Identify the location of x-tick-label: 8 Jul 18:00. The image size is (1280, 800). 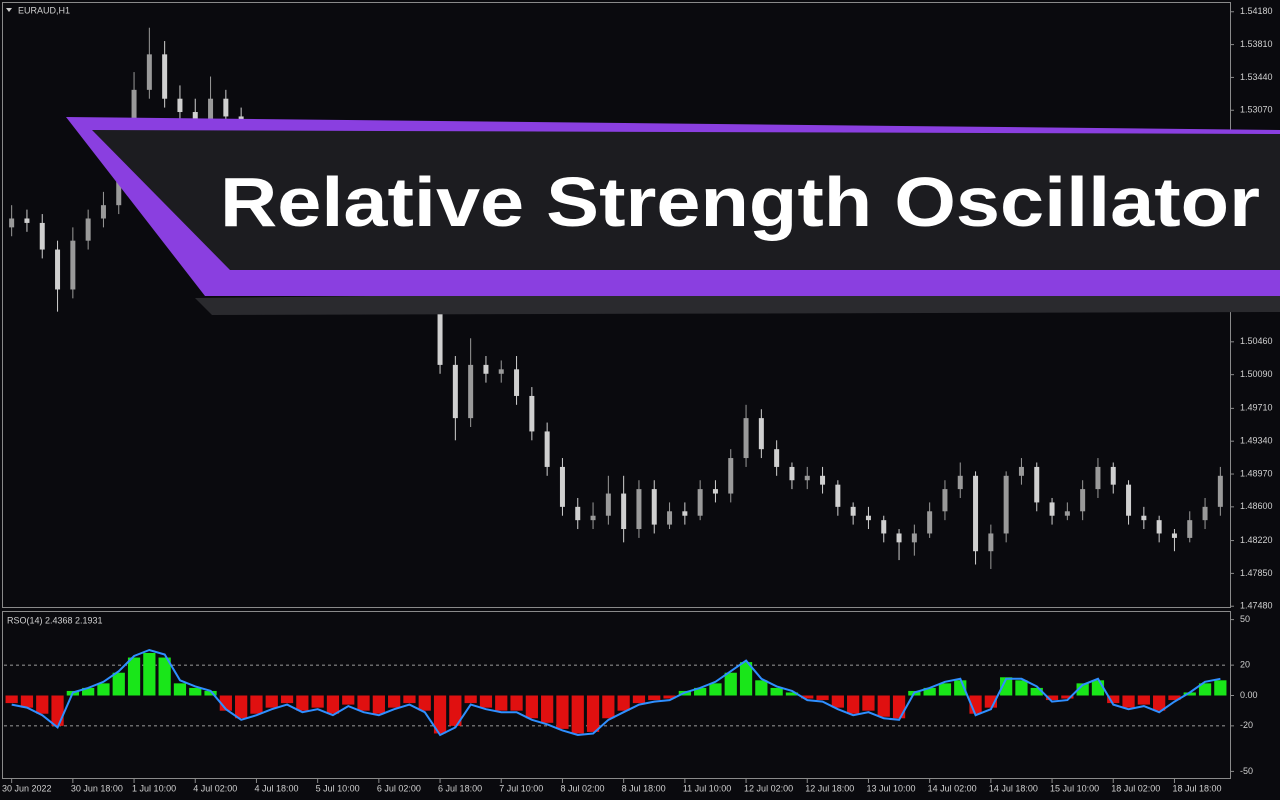
(644, 788).